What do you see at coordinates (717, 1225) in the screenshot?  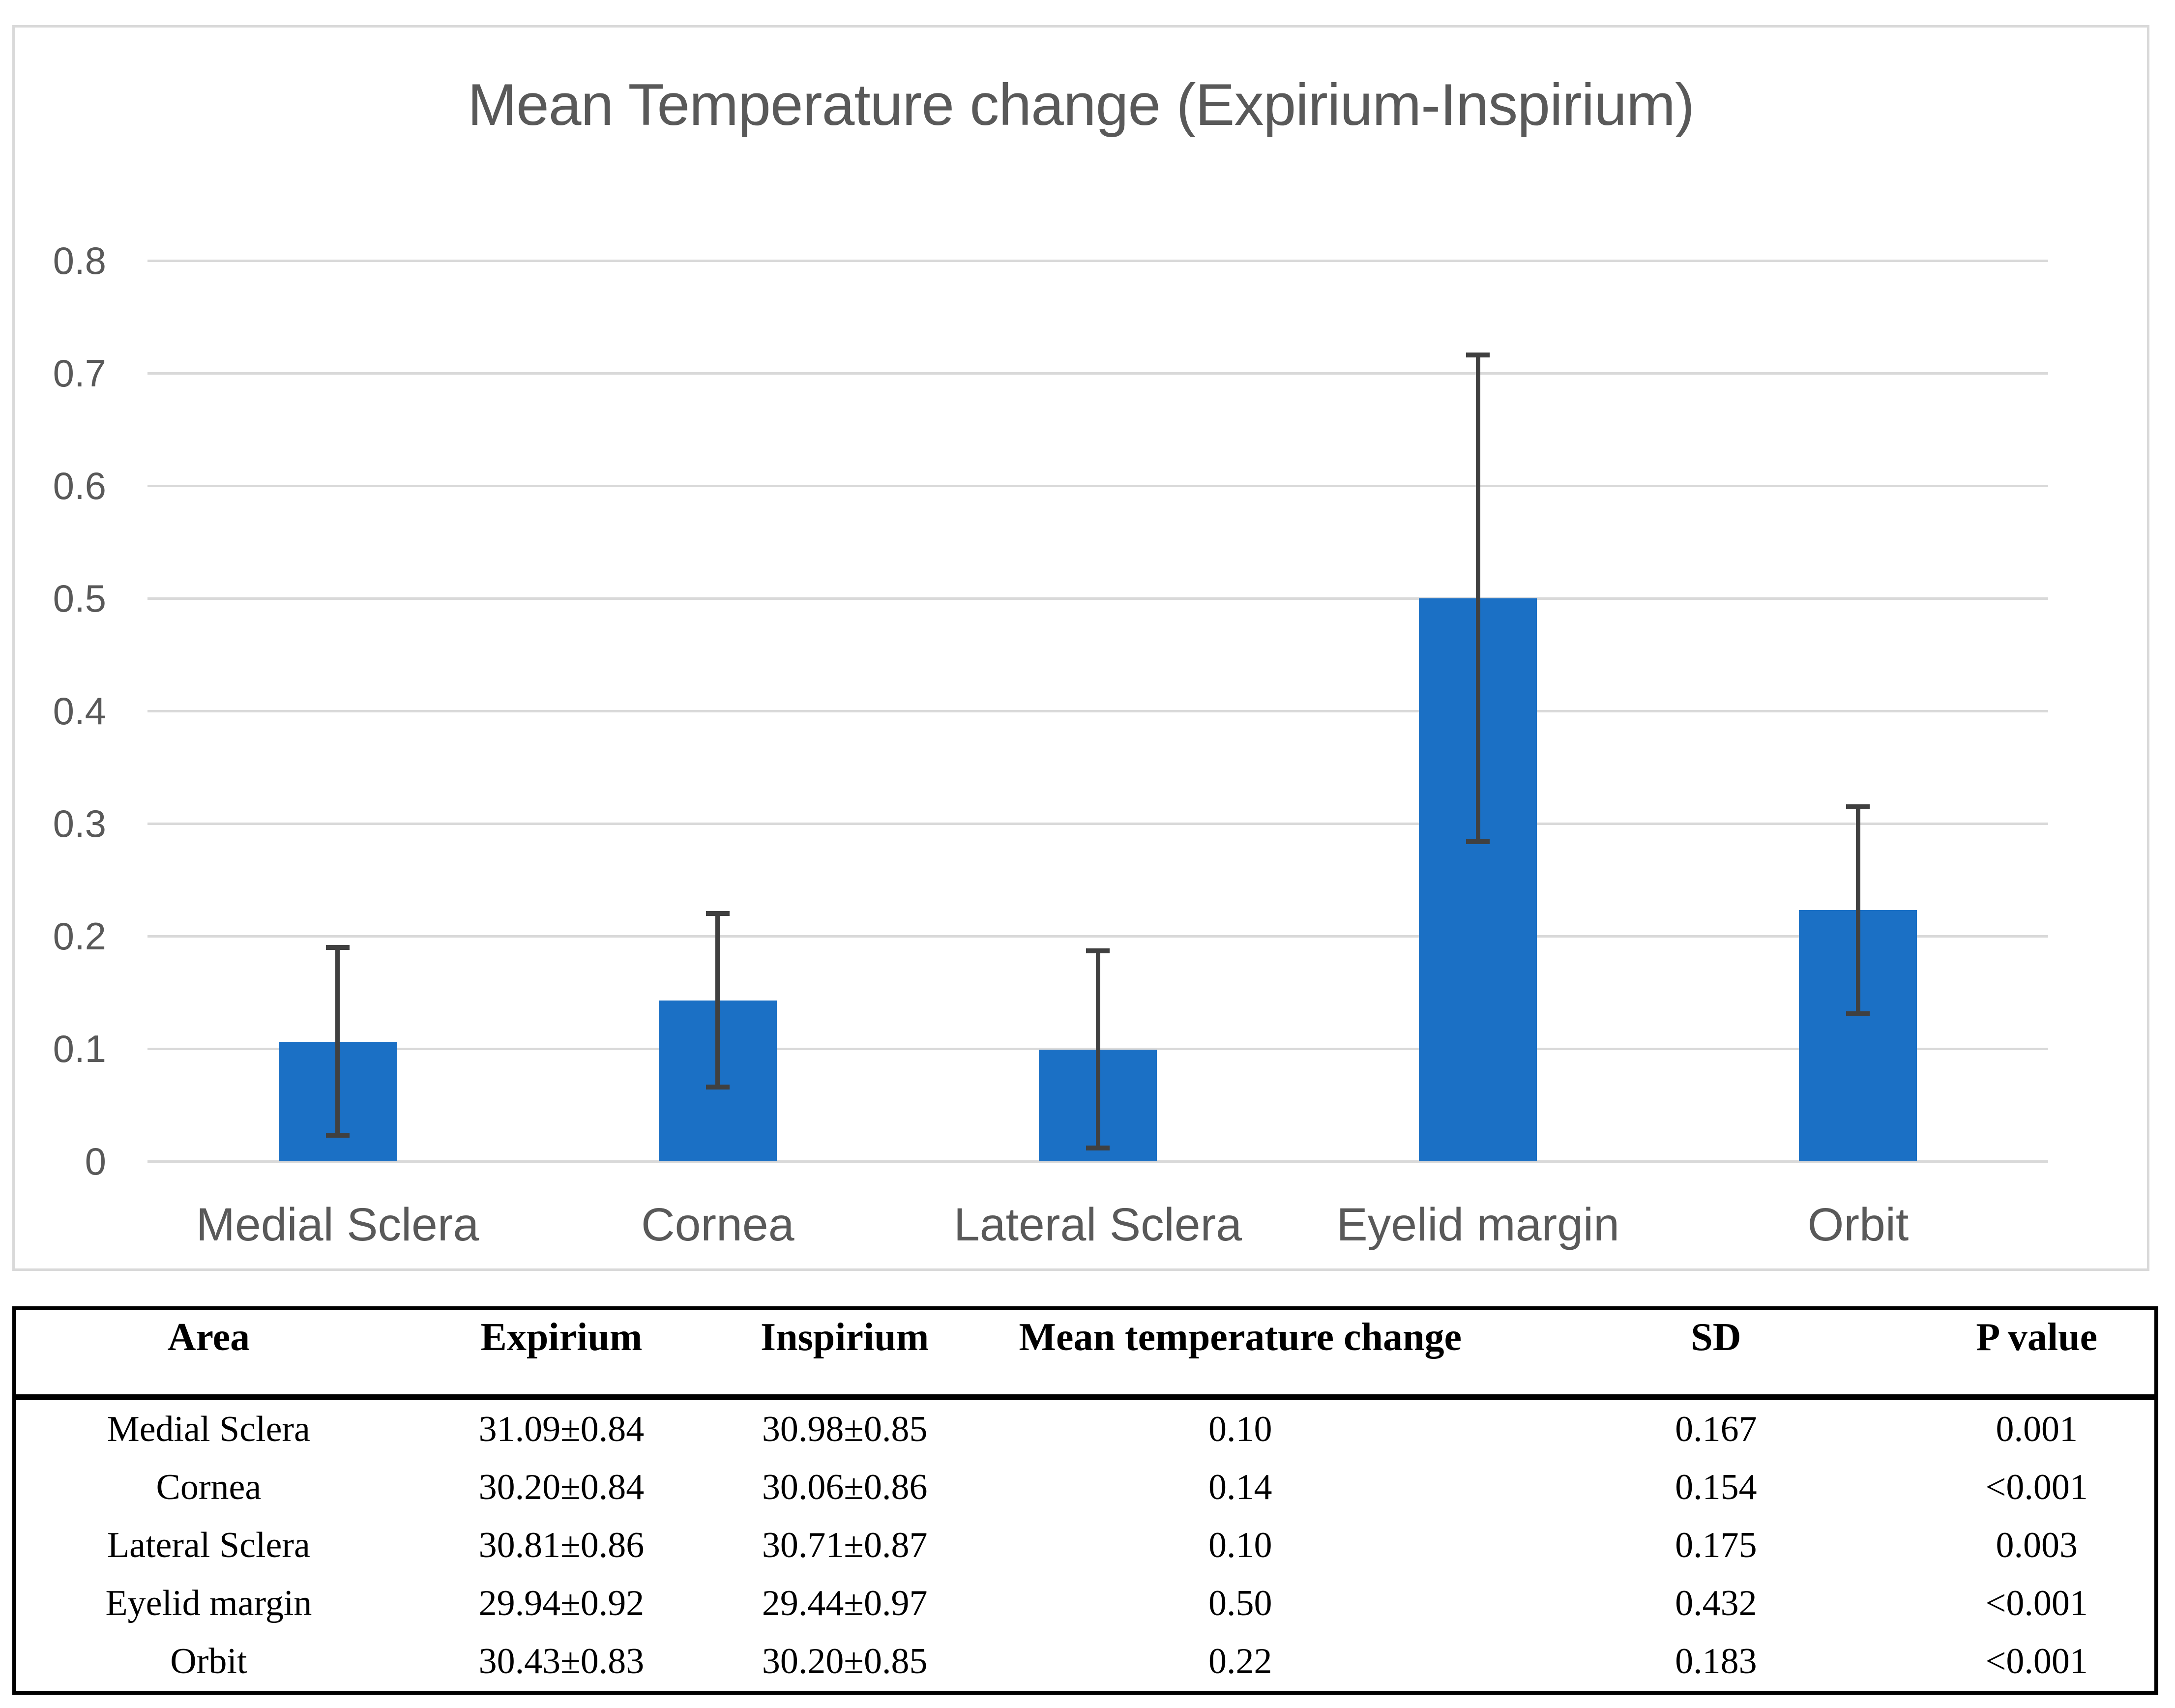 I see `category-label: Cornea` at bounding box center [717, 1225].